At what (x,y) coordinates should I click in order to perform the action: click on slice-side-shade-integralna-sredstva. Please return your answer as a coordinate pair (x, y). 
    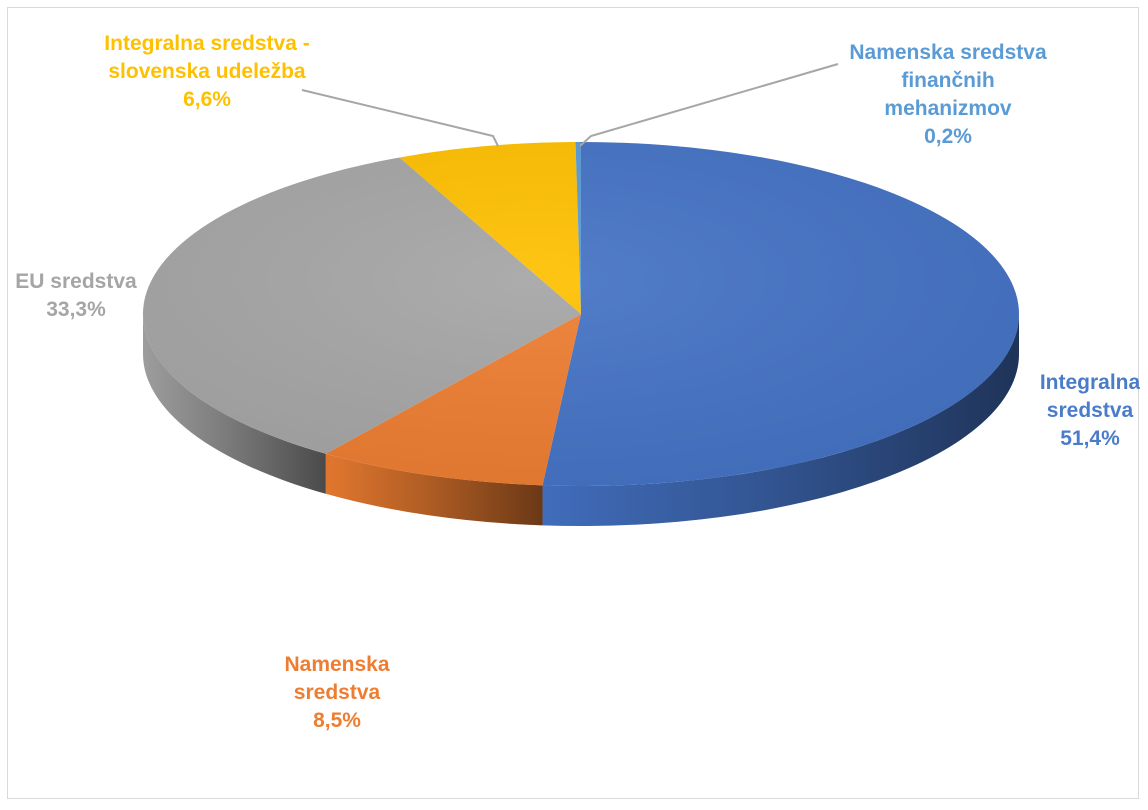
    Looking at the image, I should click on (780, 420).